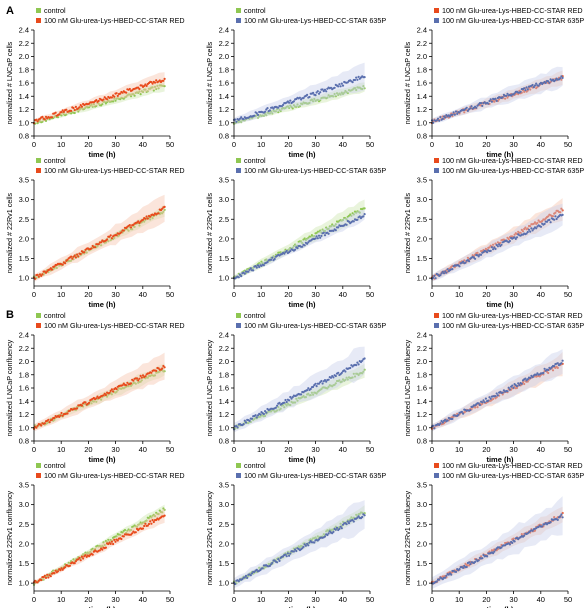 The height and width of the screenshot is (608, 584). Describe the element at coordinates (261, 449) in the screenshot. I see `x-tick-label: 10` at that location.